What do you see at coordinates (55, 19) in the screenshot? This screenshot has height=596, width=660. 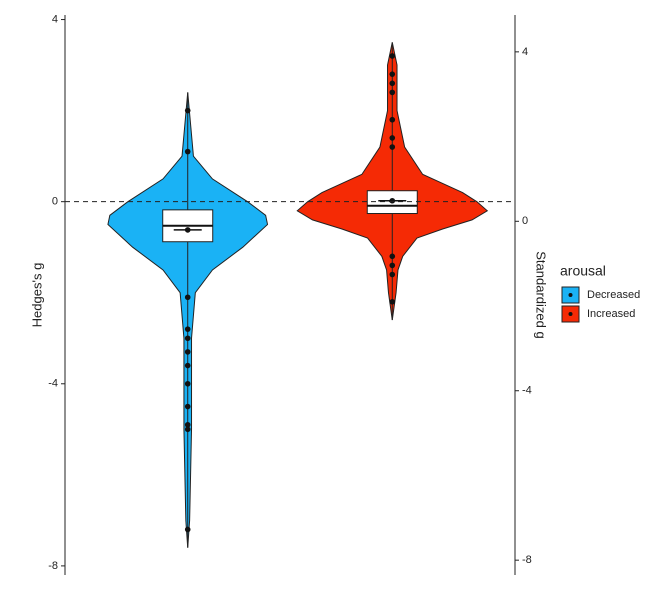 I see `y-tick-label: 4` at bounding box center [55, 19].